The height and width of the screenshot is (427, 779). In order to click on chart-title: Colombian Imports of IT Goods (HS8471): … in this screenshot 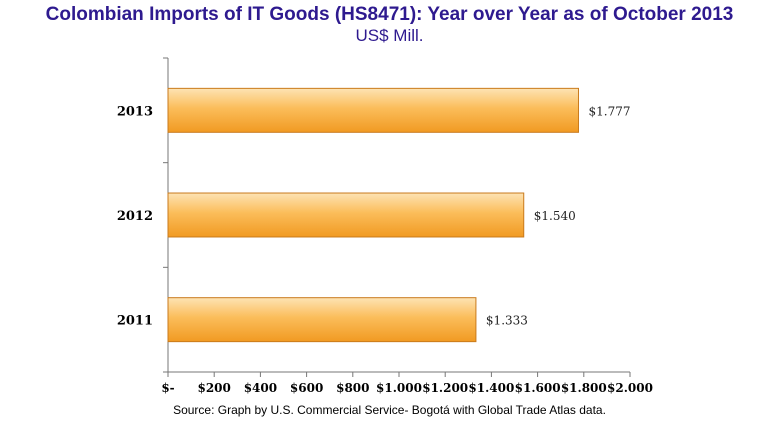, I will do `click(389, 14)`.